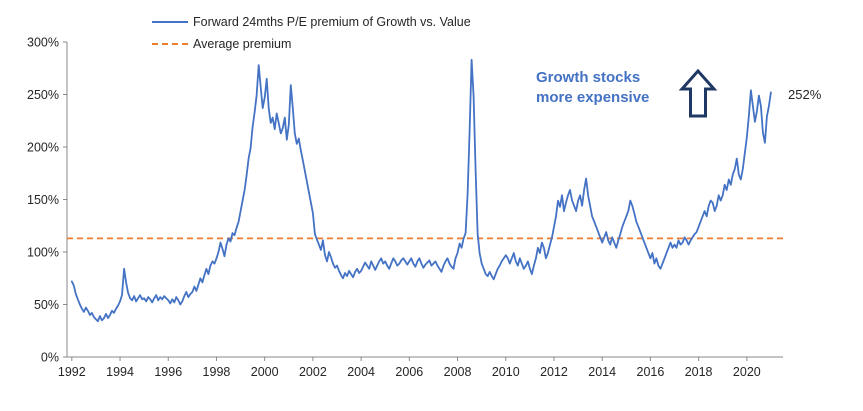 The width and height of the screenshot is (863, 411). What do you see at coordinates (588, 77) in the screenshot?
I see `annotation-text-line1: Growth stocks` at bounding box center [588, 77].